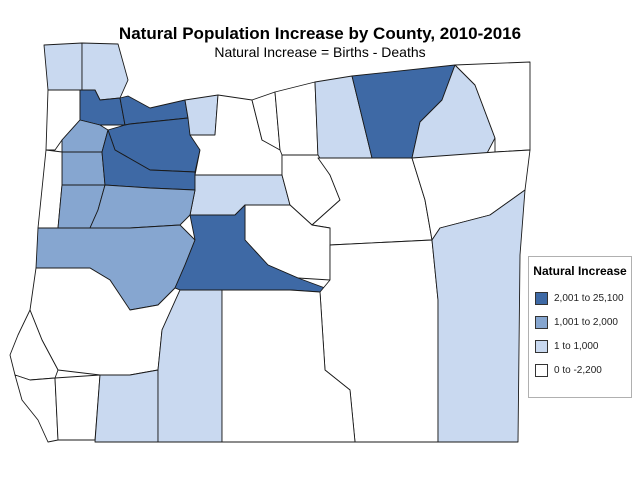 Image resolution: width=640 pixels, height=480 pixels. Describe the element at coordinates (77, 407) in the screenshot. I see `county-josephine` at that location.